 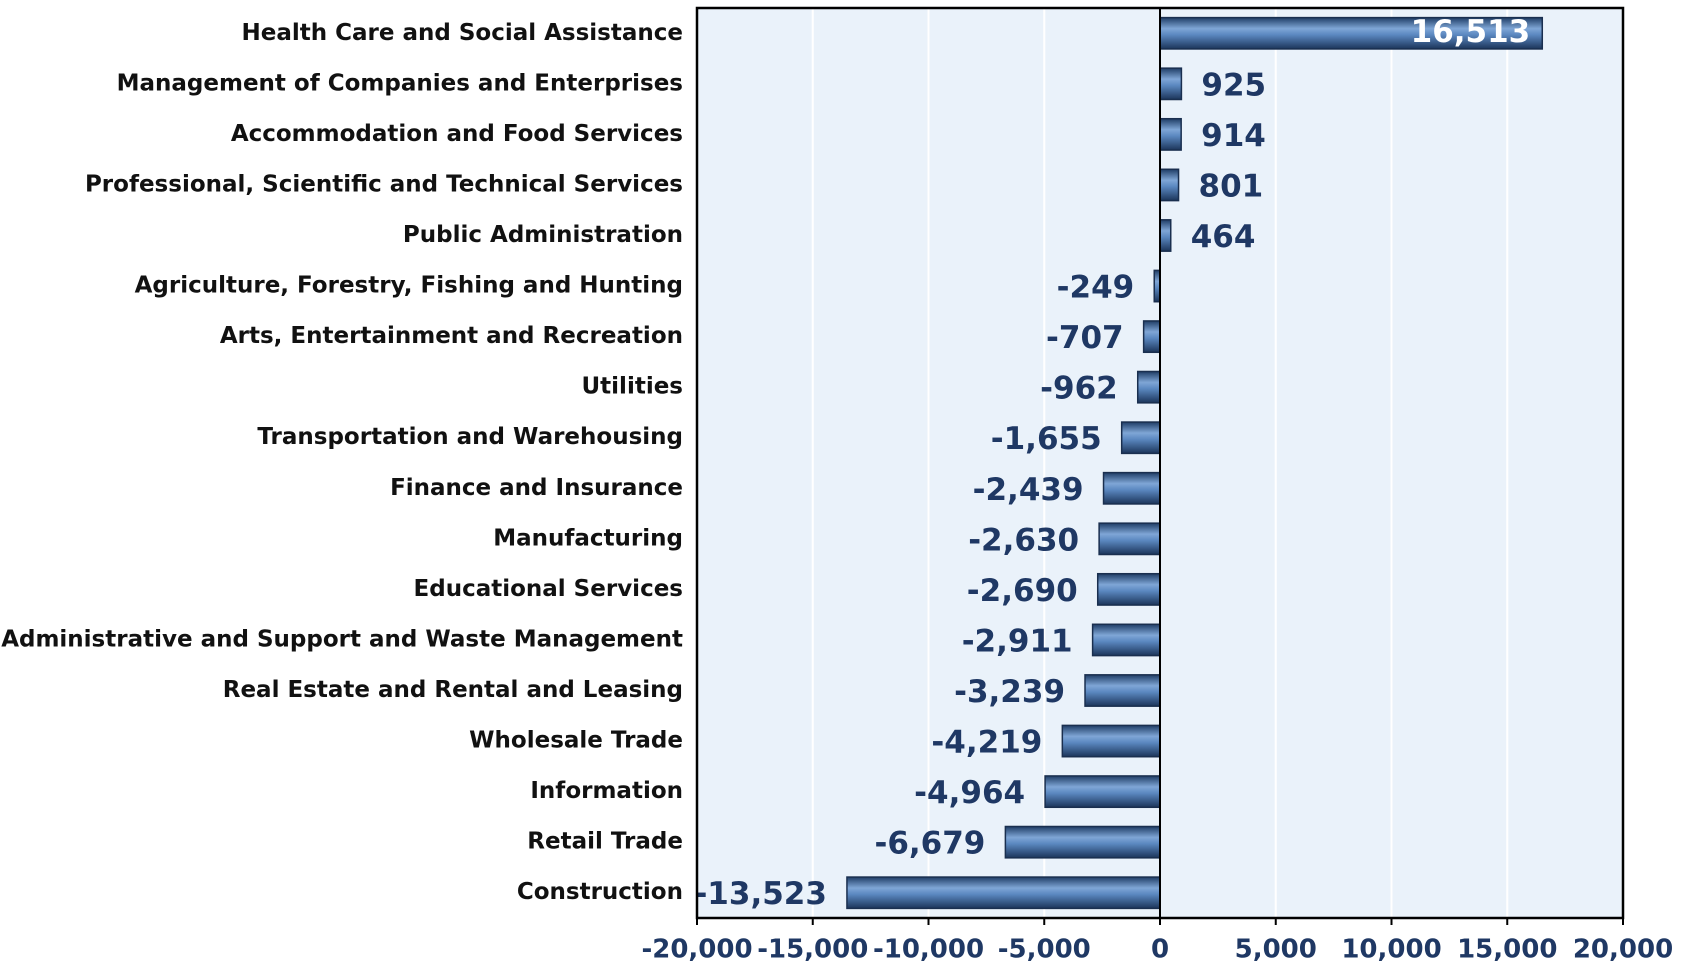 What do you see at coordinates (451, 336) in the screenshot?
I see `category-label: Arts, Entertainment and Recreation` at bounding box center [451, 336].